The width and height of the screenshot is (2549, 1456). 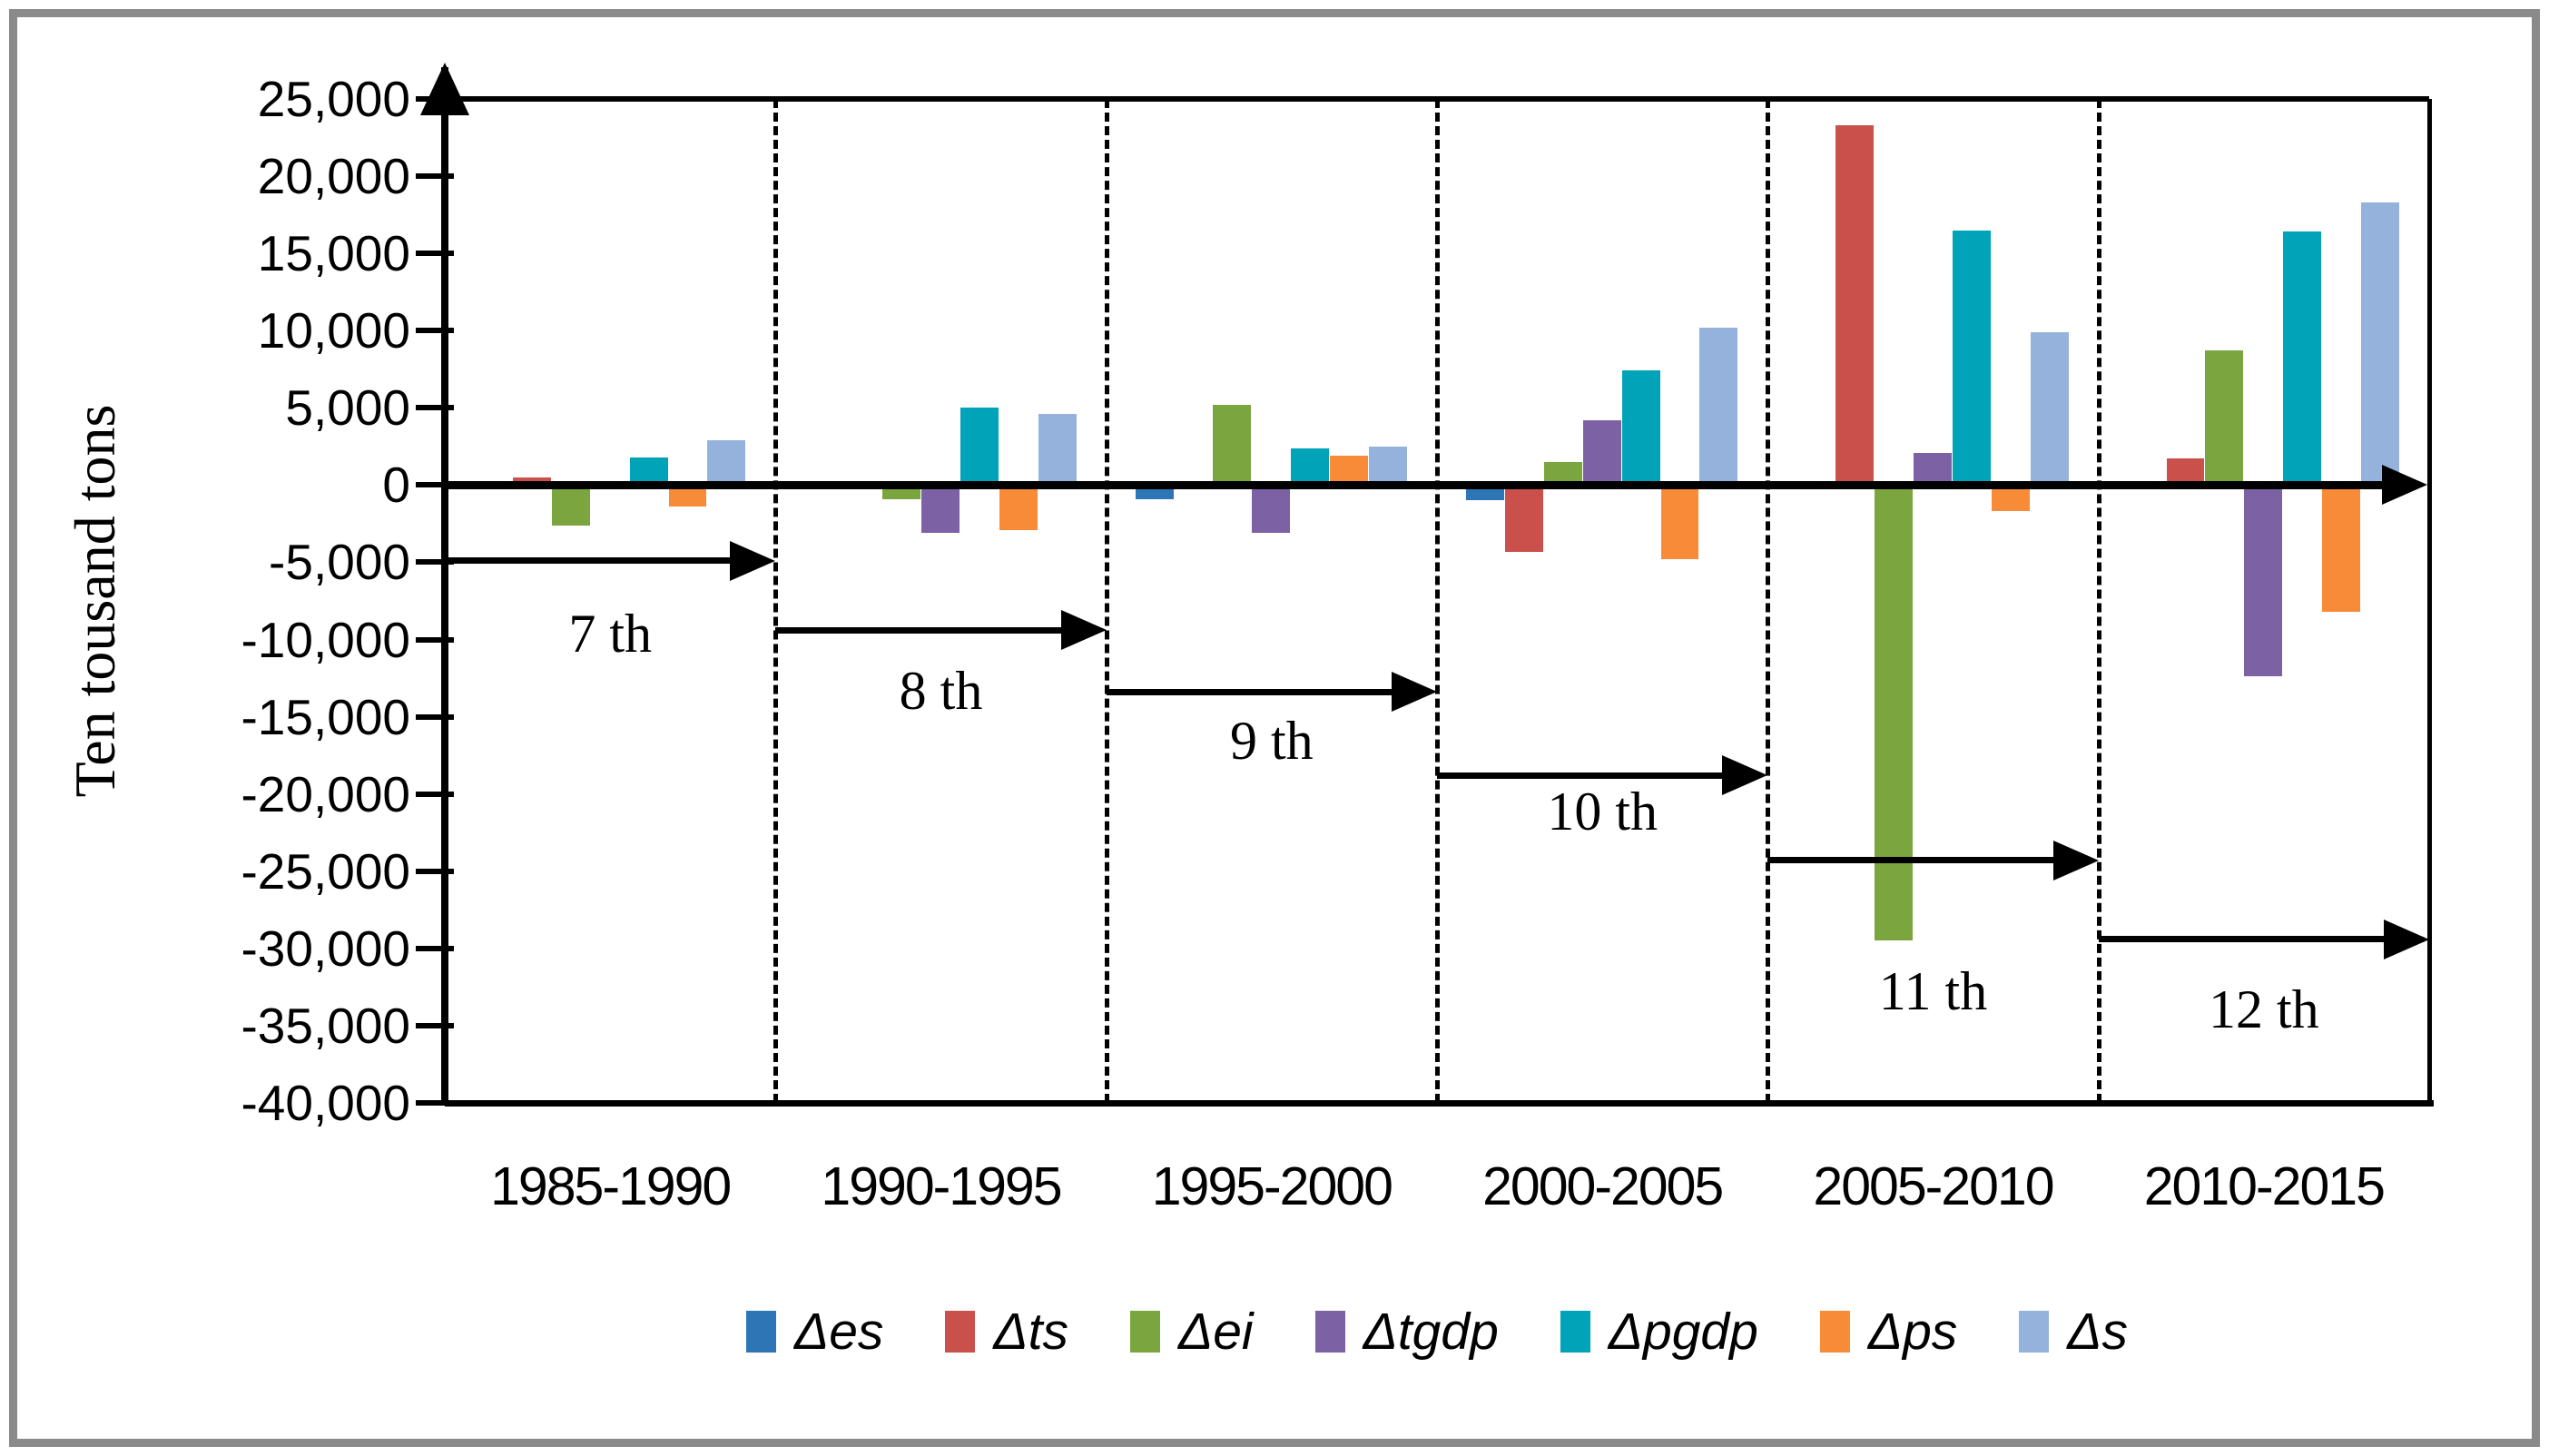 I want to click on bar-Δtgdp-1990-1995, so click(x=941, y=509).